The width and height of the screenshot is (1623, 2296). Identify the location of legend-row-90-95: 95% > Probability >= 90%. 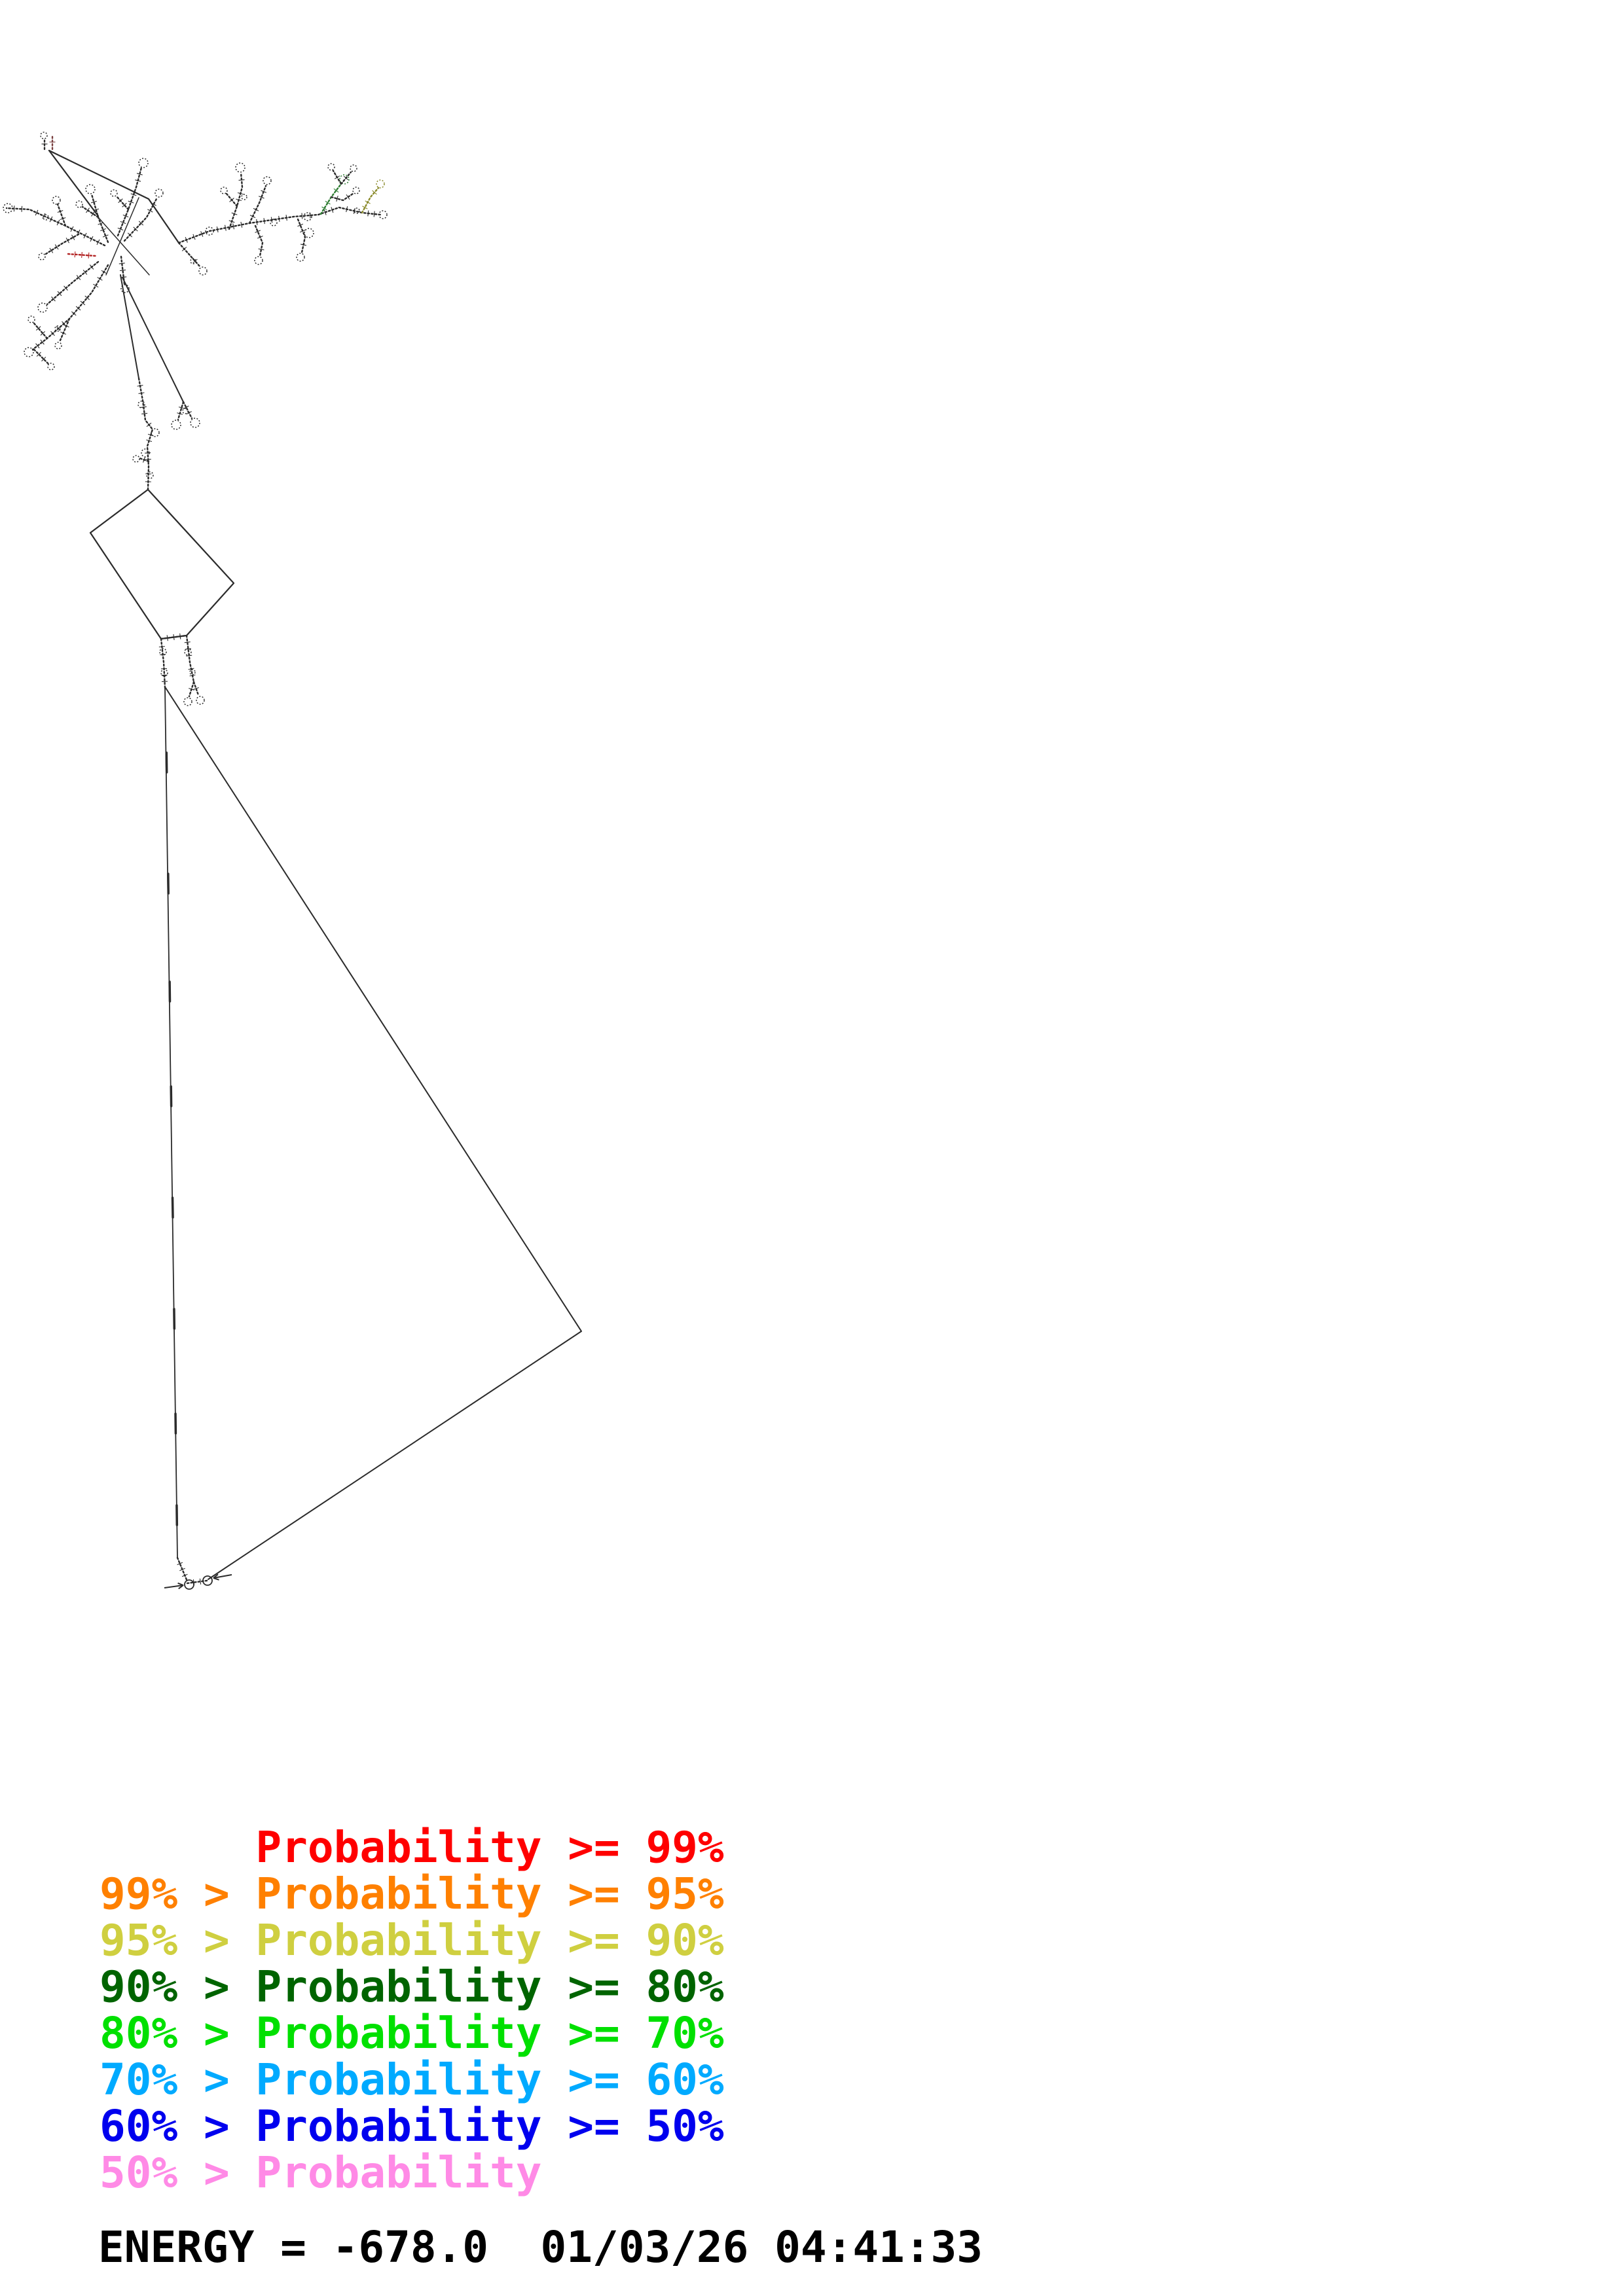
(412, 1940).